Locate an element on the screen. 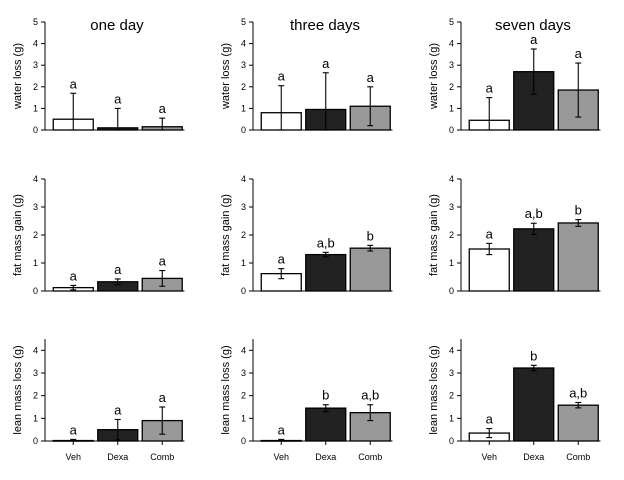  panel-1-2: three days 0 1 2 3 4 5 water loss (g) a a a is located at coordinates (306, 76).